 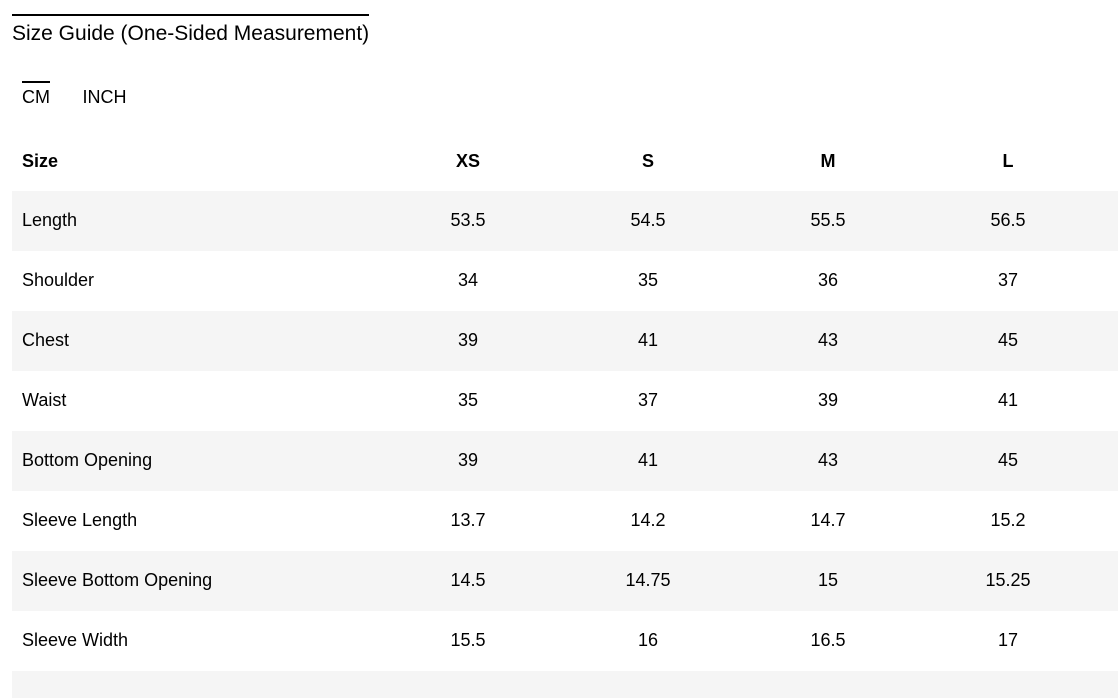 What do you see at coordinates (648, 640) in the screenshot?
I see `measurement-value: 16` at bounding box center [648, 640].